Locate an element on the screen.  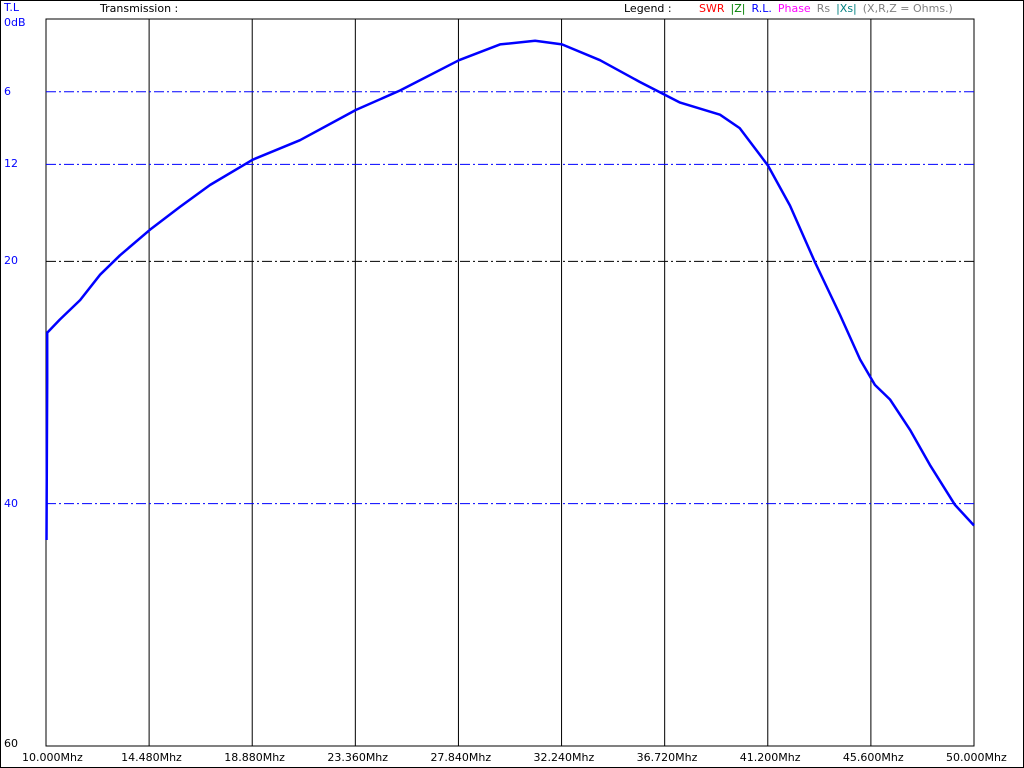
x-tick-label: 27.840Mhz is located at coordinates (461, 757).